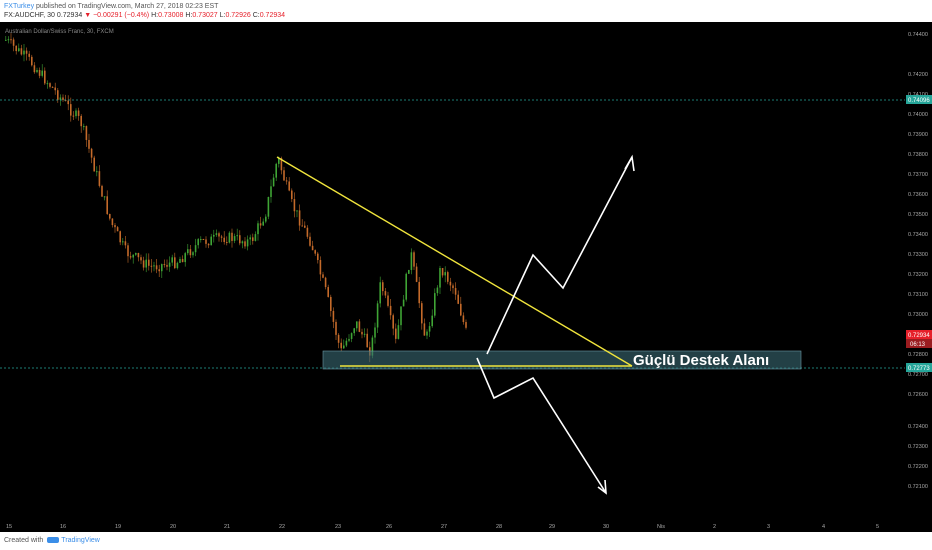  What do you see at coordinates (19, 6) in the screenshot?
I see `author-link: FXTurkey` at bounding box center [19, 6].